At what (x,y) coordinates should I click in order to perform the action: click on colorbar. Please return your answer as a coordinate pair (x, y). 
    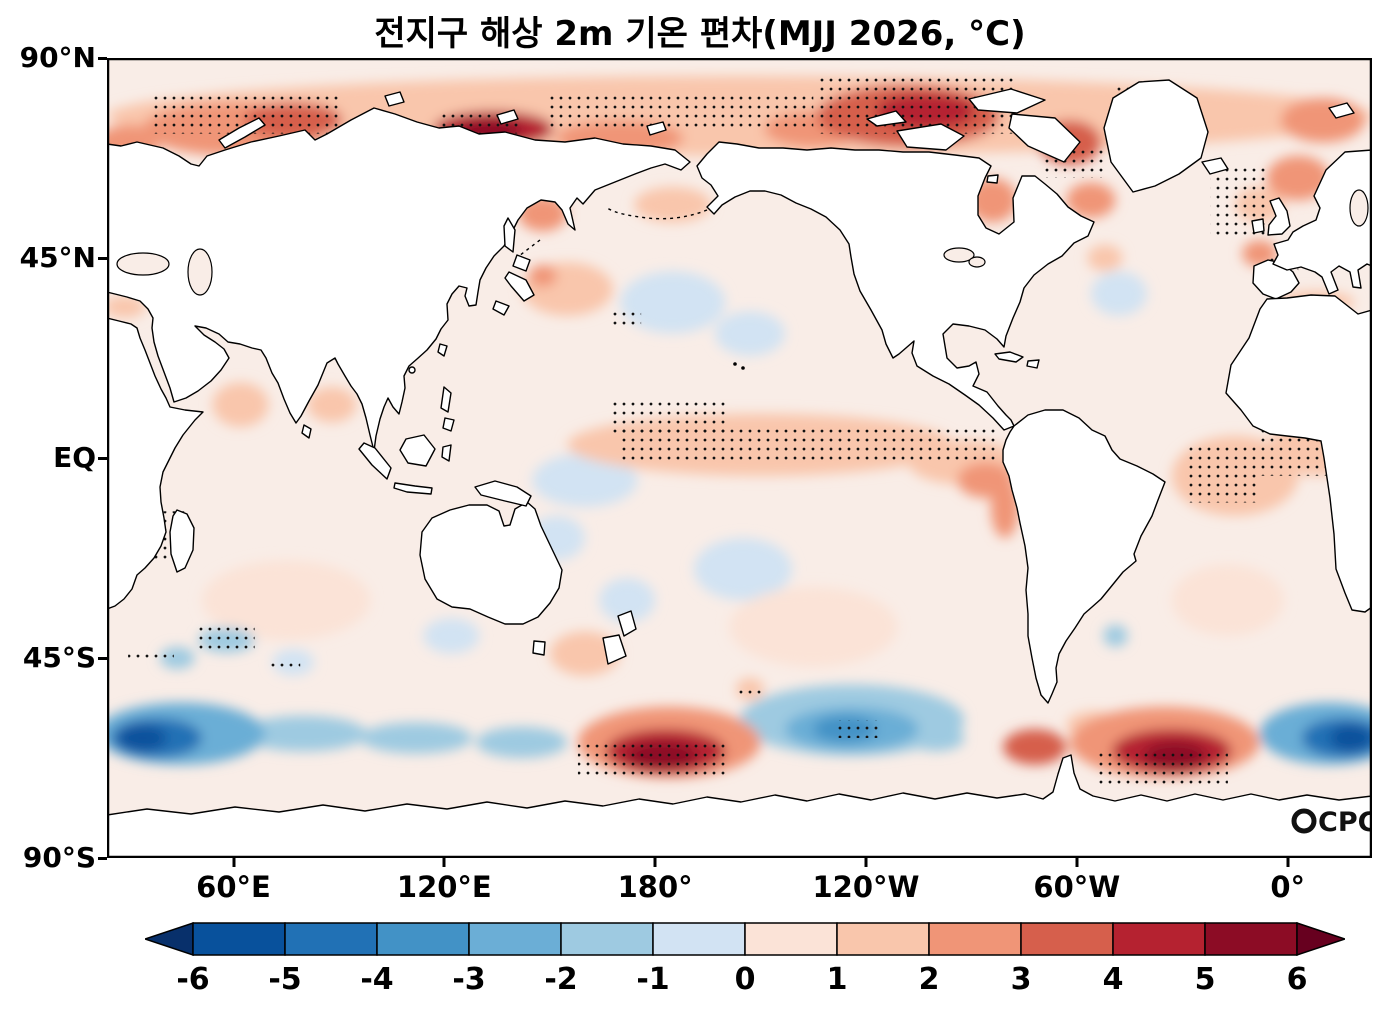
    Looking at the image, I should click on (745, 939).